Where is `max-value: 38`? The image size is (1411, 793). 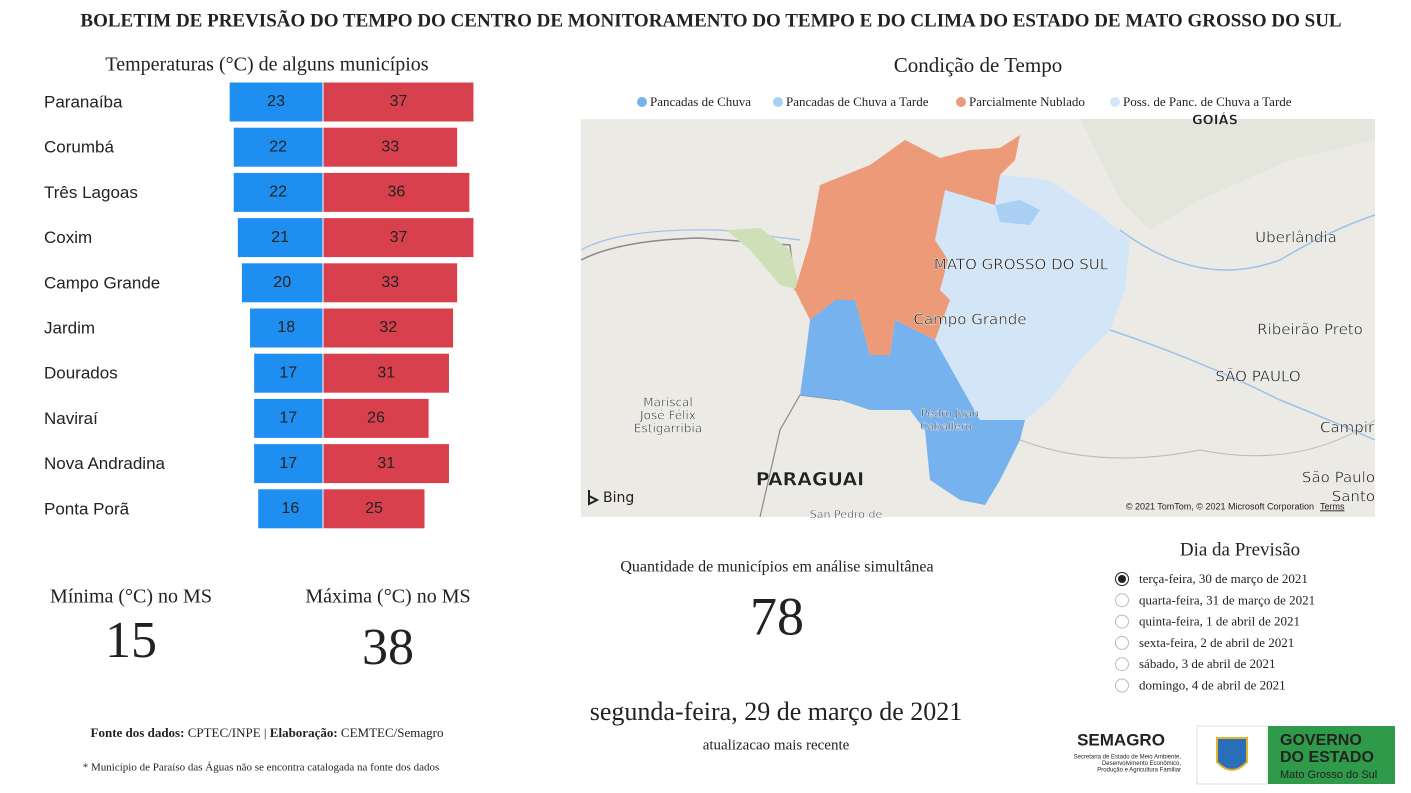 max-value: 38 is located at coordinates (388, 647).